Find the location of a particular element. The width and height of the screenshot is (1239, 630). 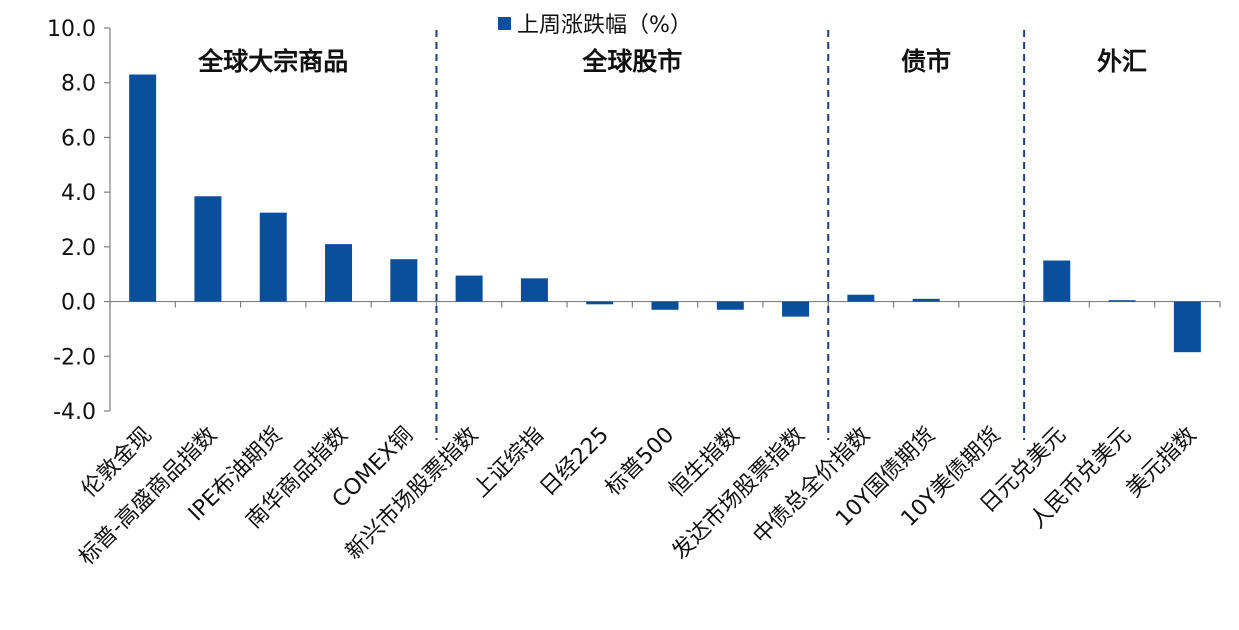

group-label: 债市 is located at coordinates (926, 61).